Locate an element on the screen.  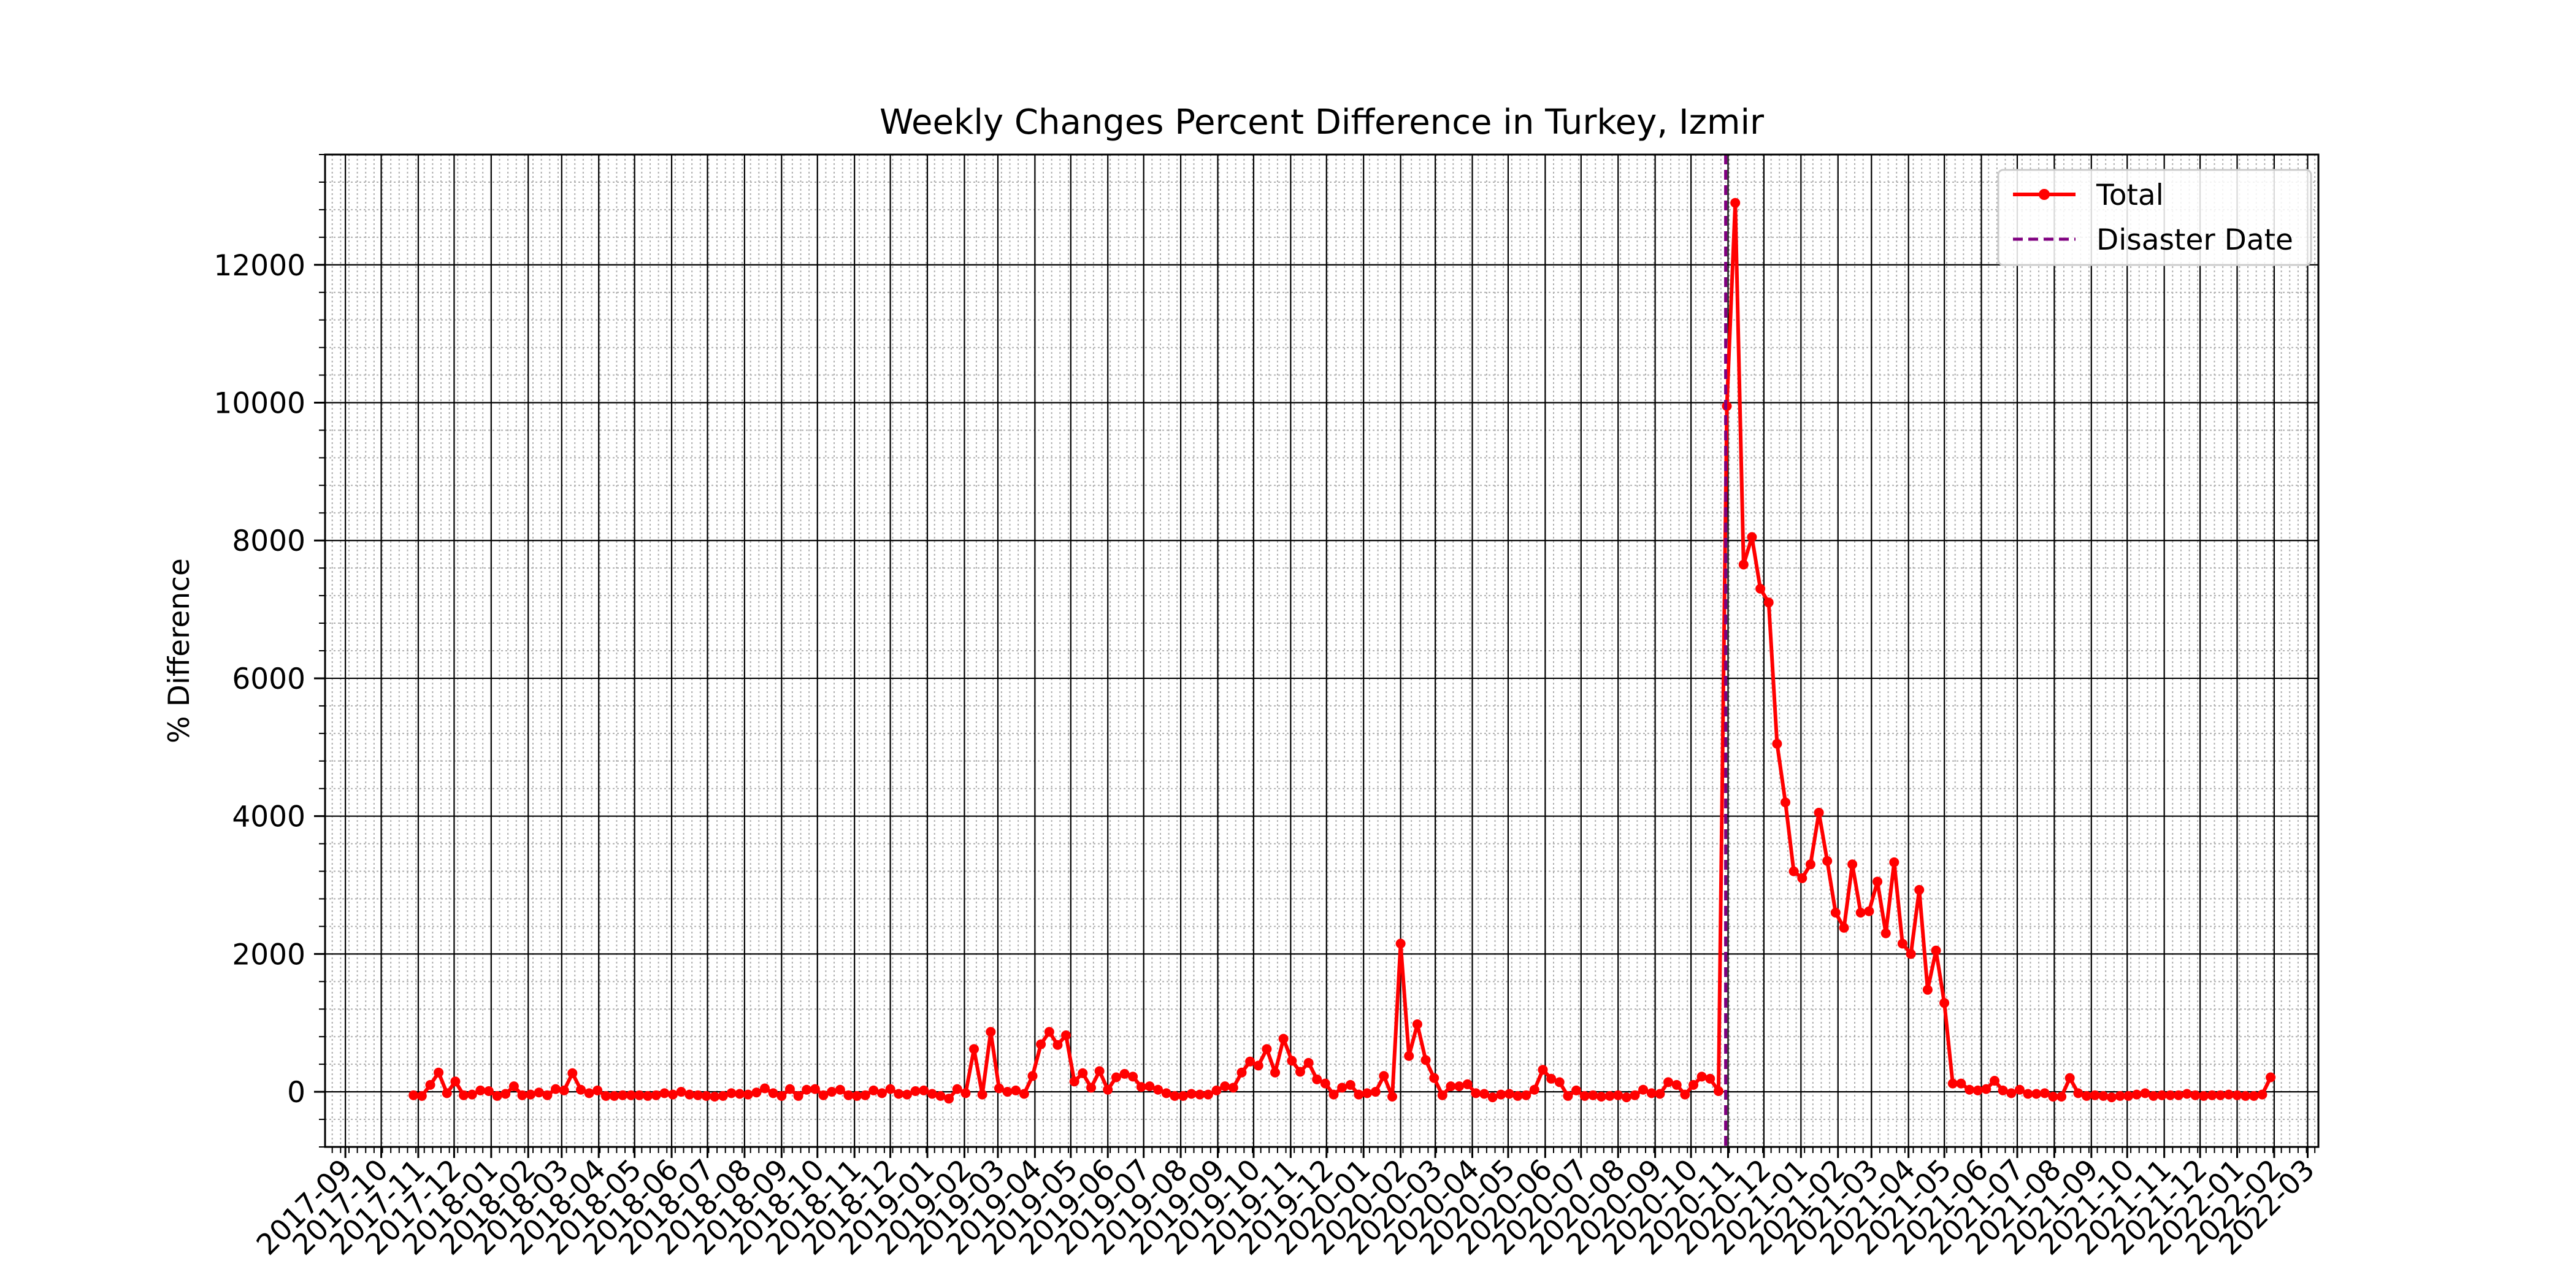
legend: Total Disaster Date is located at coordinates (2154, 217).